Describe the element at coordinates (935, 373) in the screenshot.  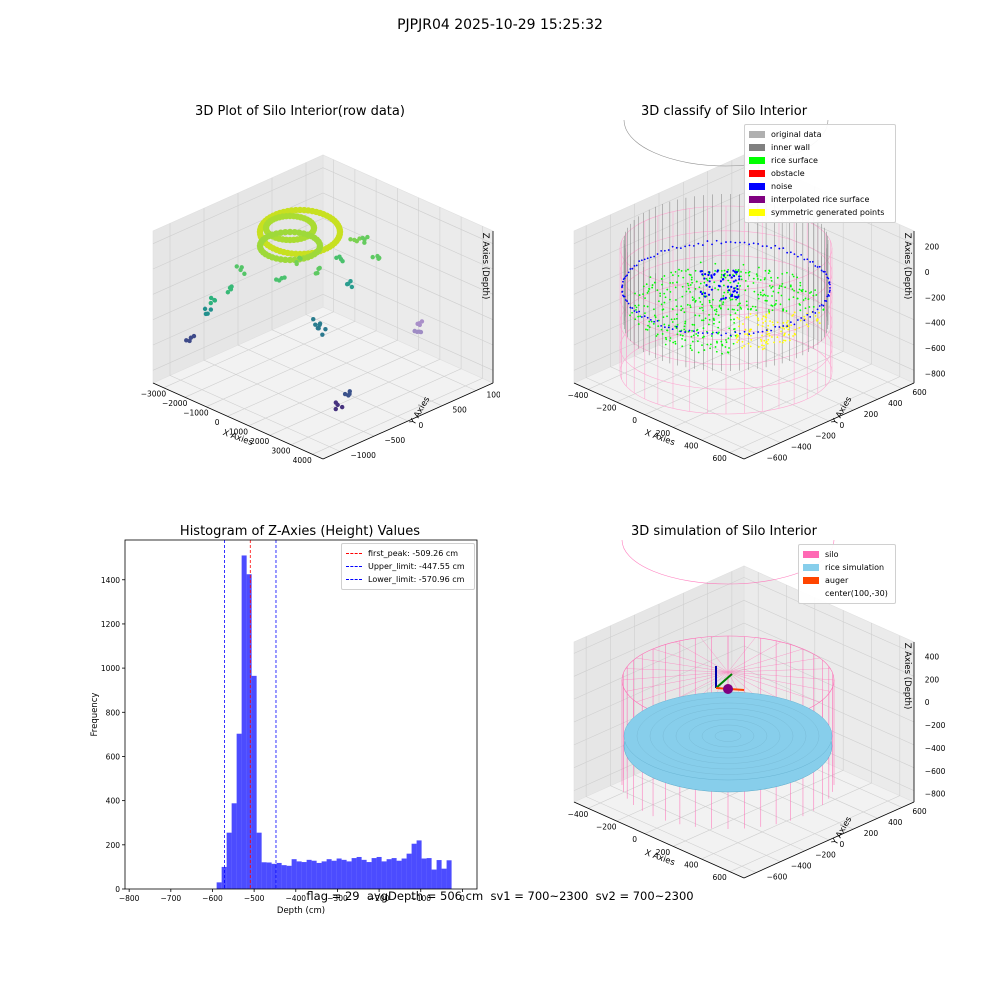
I see `plot2-ztick-label: −800` at that location.